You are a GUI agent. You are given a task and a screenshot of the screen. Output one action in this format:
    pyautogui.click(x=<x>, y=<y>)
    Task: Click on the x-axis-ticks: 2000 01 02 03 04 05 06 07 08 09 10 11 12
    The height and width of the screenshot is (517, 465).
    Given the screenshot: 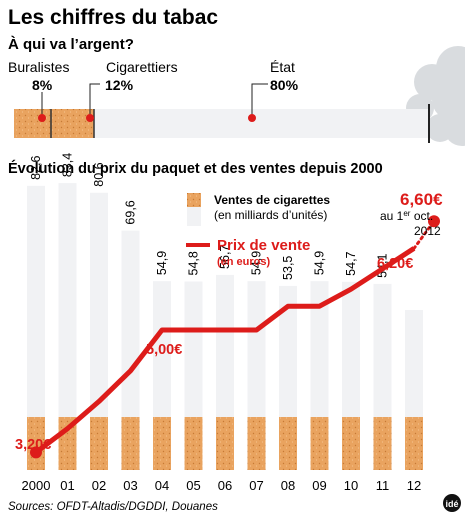 What is the action you would take?
    pyautogui.click(x=222, y=485)
    